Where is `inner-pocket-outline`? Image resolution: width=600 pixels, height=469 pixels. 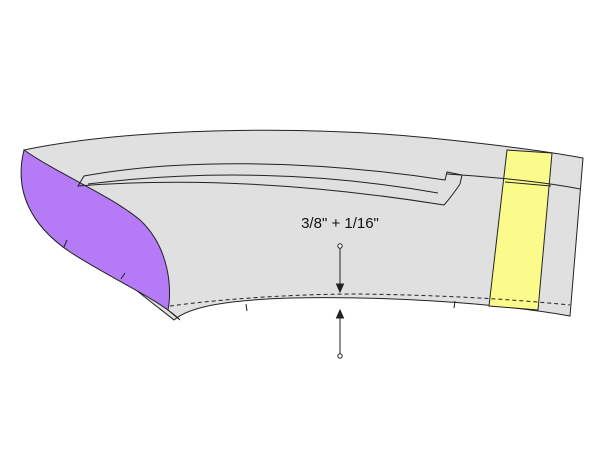 inner-pocket-outline is located at coordinates (270, 184).